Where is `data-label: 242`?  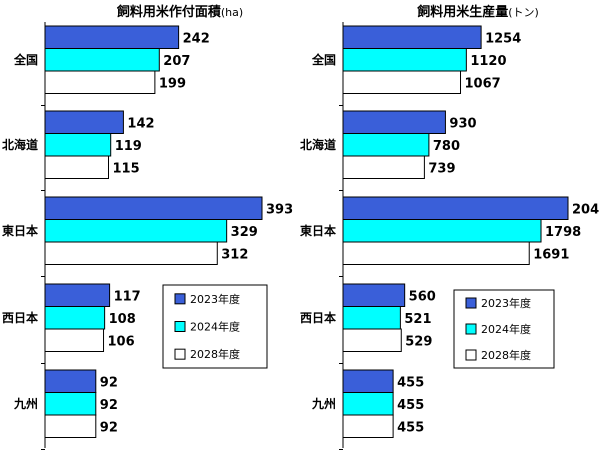
data-label: 242 is located at coordinates (196, 38).